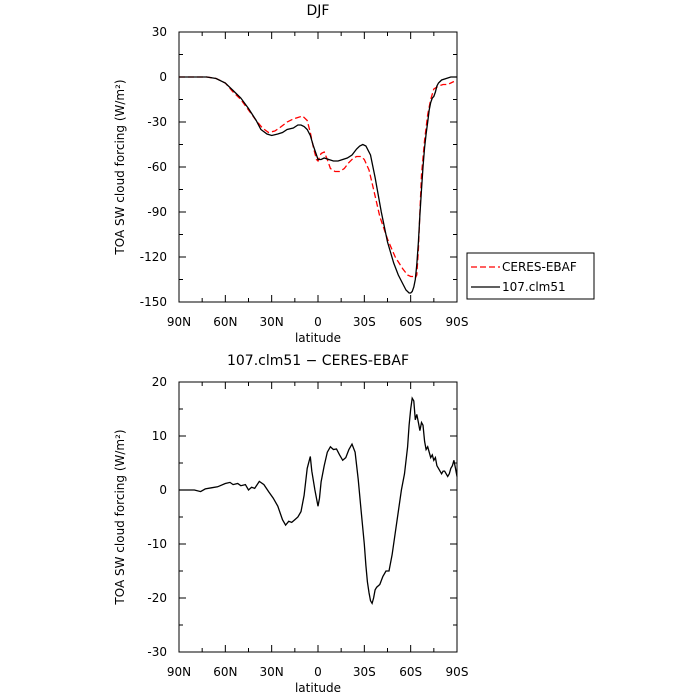  Describe the element at coordinates (157, 544) in the screenshot. I see `y-tick-label: -10` at that location.